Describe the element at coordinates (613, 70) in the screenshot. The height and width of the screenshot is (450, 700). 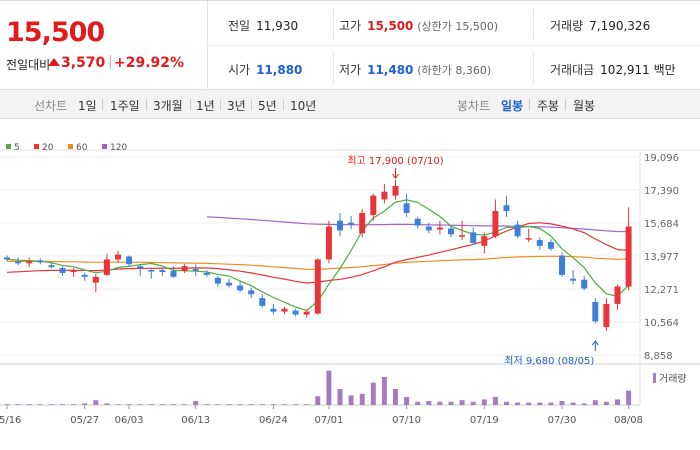
I see `stat-amount: 거래대금 102,911 백만` at that location.